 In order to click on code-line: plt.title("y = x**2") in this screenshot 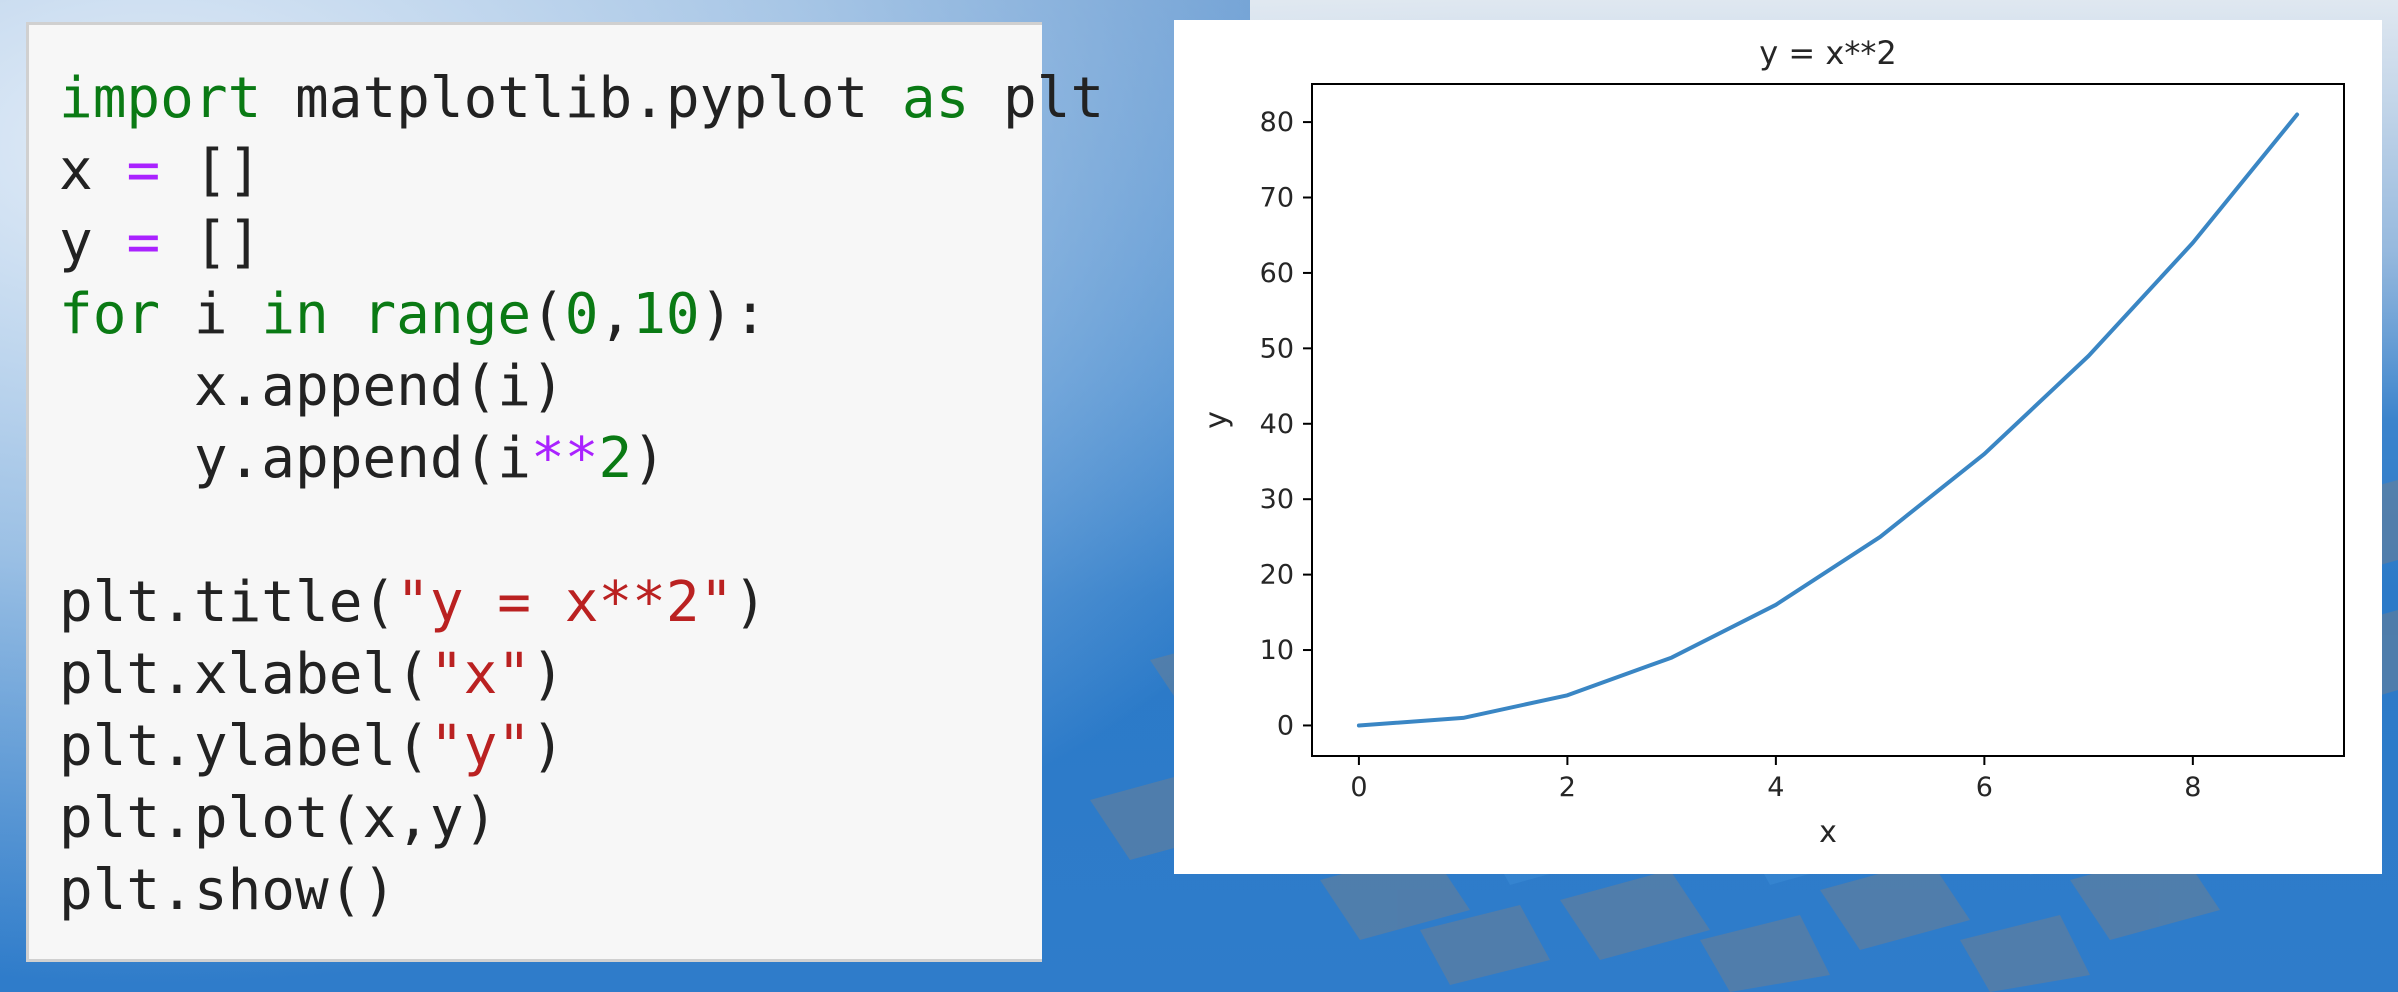, I will do `click(581, 603)`.